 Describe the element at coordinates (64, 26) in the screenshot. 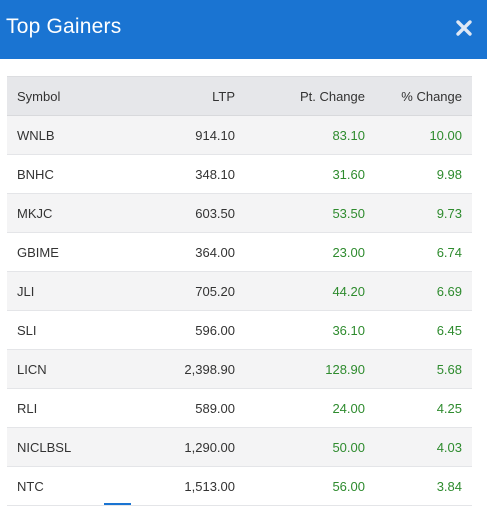

I see `modal-title: Top Gainers` at that location.